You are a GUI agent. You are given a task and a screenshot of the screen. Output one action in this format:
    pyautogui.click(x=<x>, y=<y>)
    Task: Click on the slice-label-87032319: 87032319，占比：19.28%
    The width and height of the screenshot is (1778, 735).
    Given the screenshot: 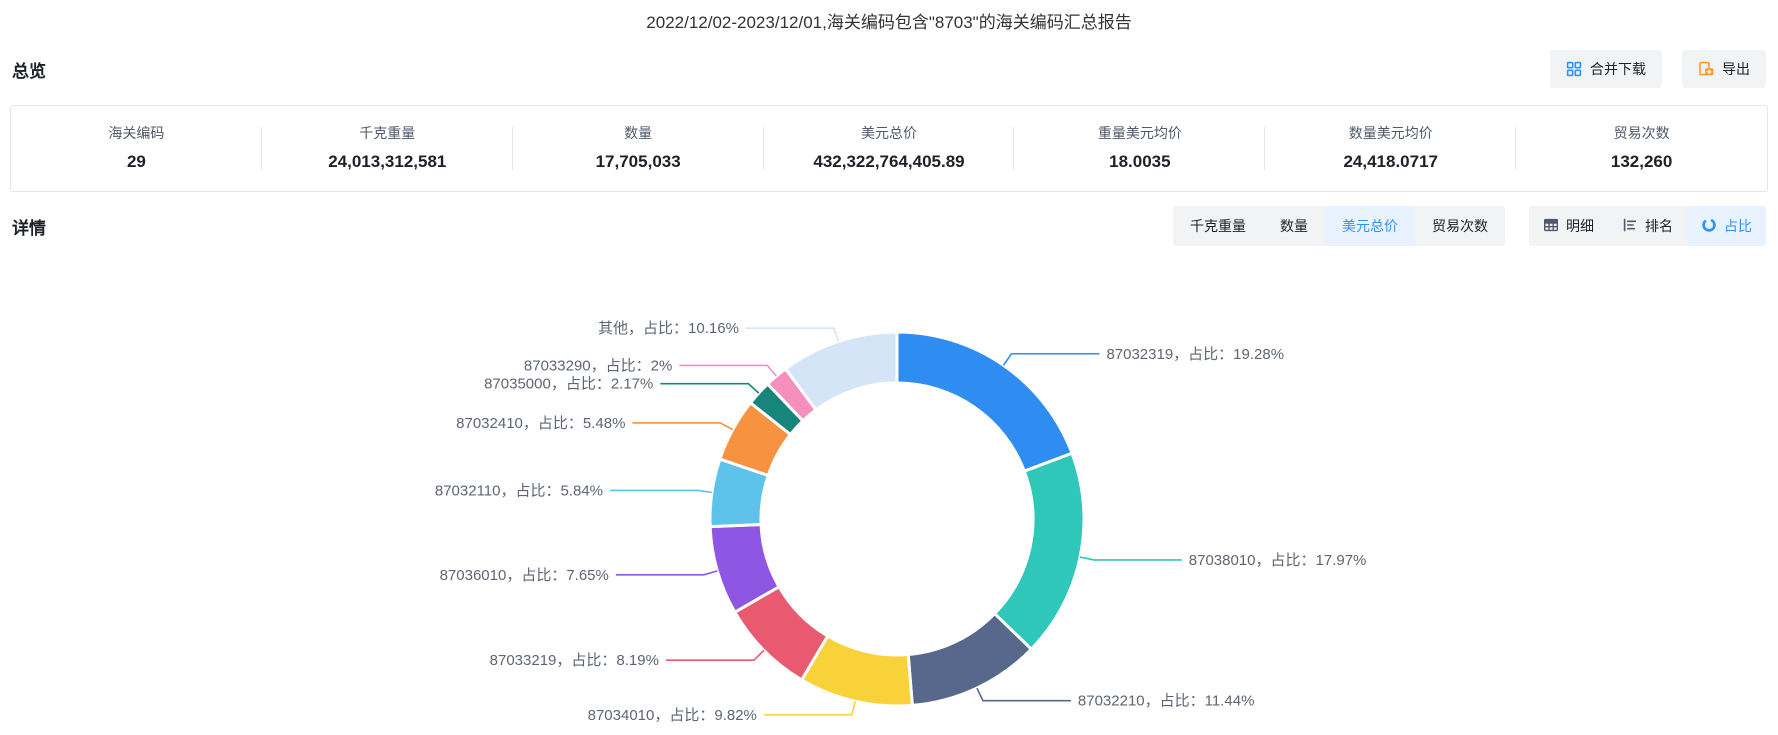 What is the action you would take?
    pyautogui.click(x=1195, y=354)
    